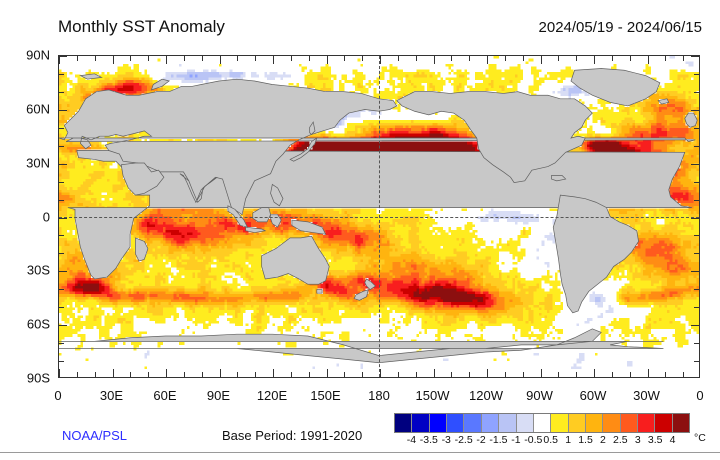 Image resolution: width=720 pixels, height=460 pixels. What do you see at coordinates (533, 440) in the screenshot?
I see `colorbar-tick-label: -0.5` at bounding box center [533, 440].